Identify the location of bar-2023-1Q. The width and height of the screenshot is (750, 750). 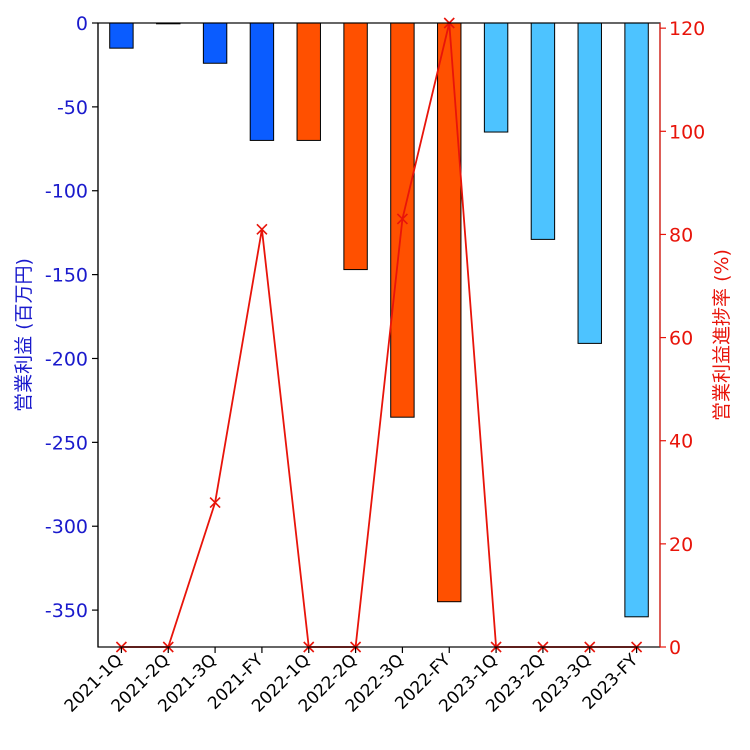
(496, 77).